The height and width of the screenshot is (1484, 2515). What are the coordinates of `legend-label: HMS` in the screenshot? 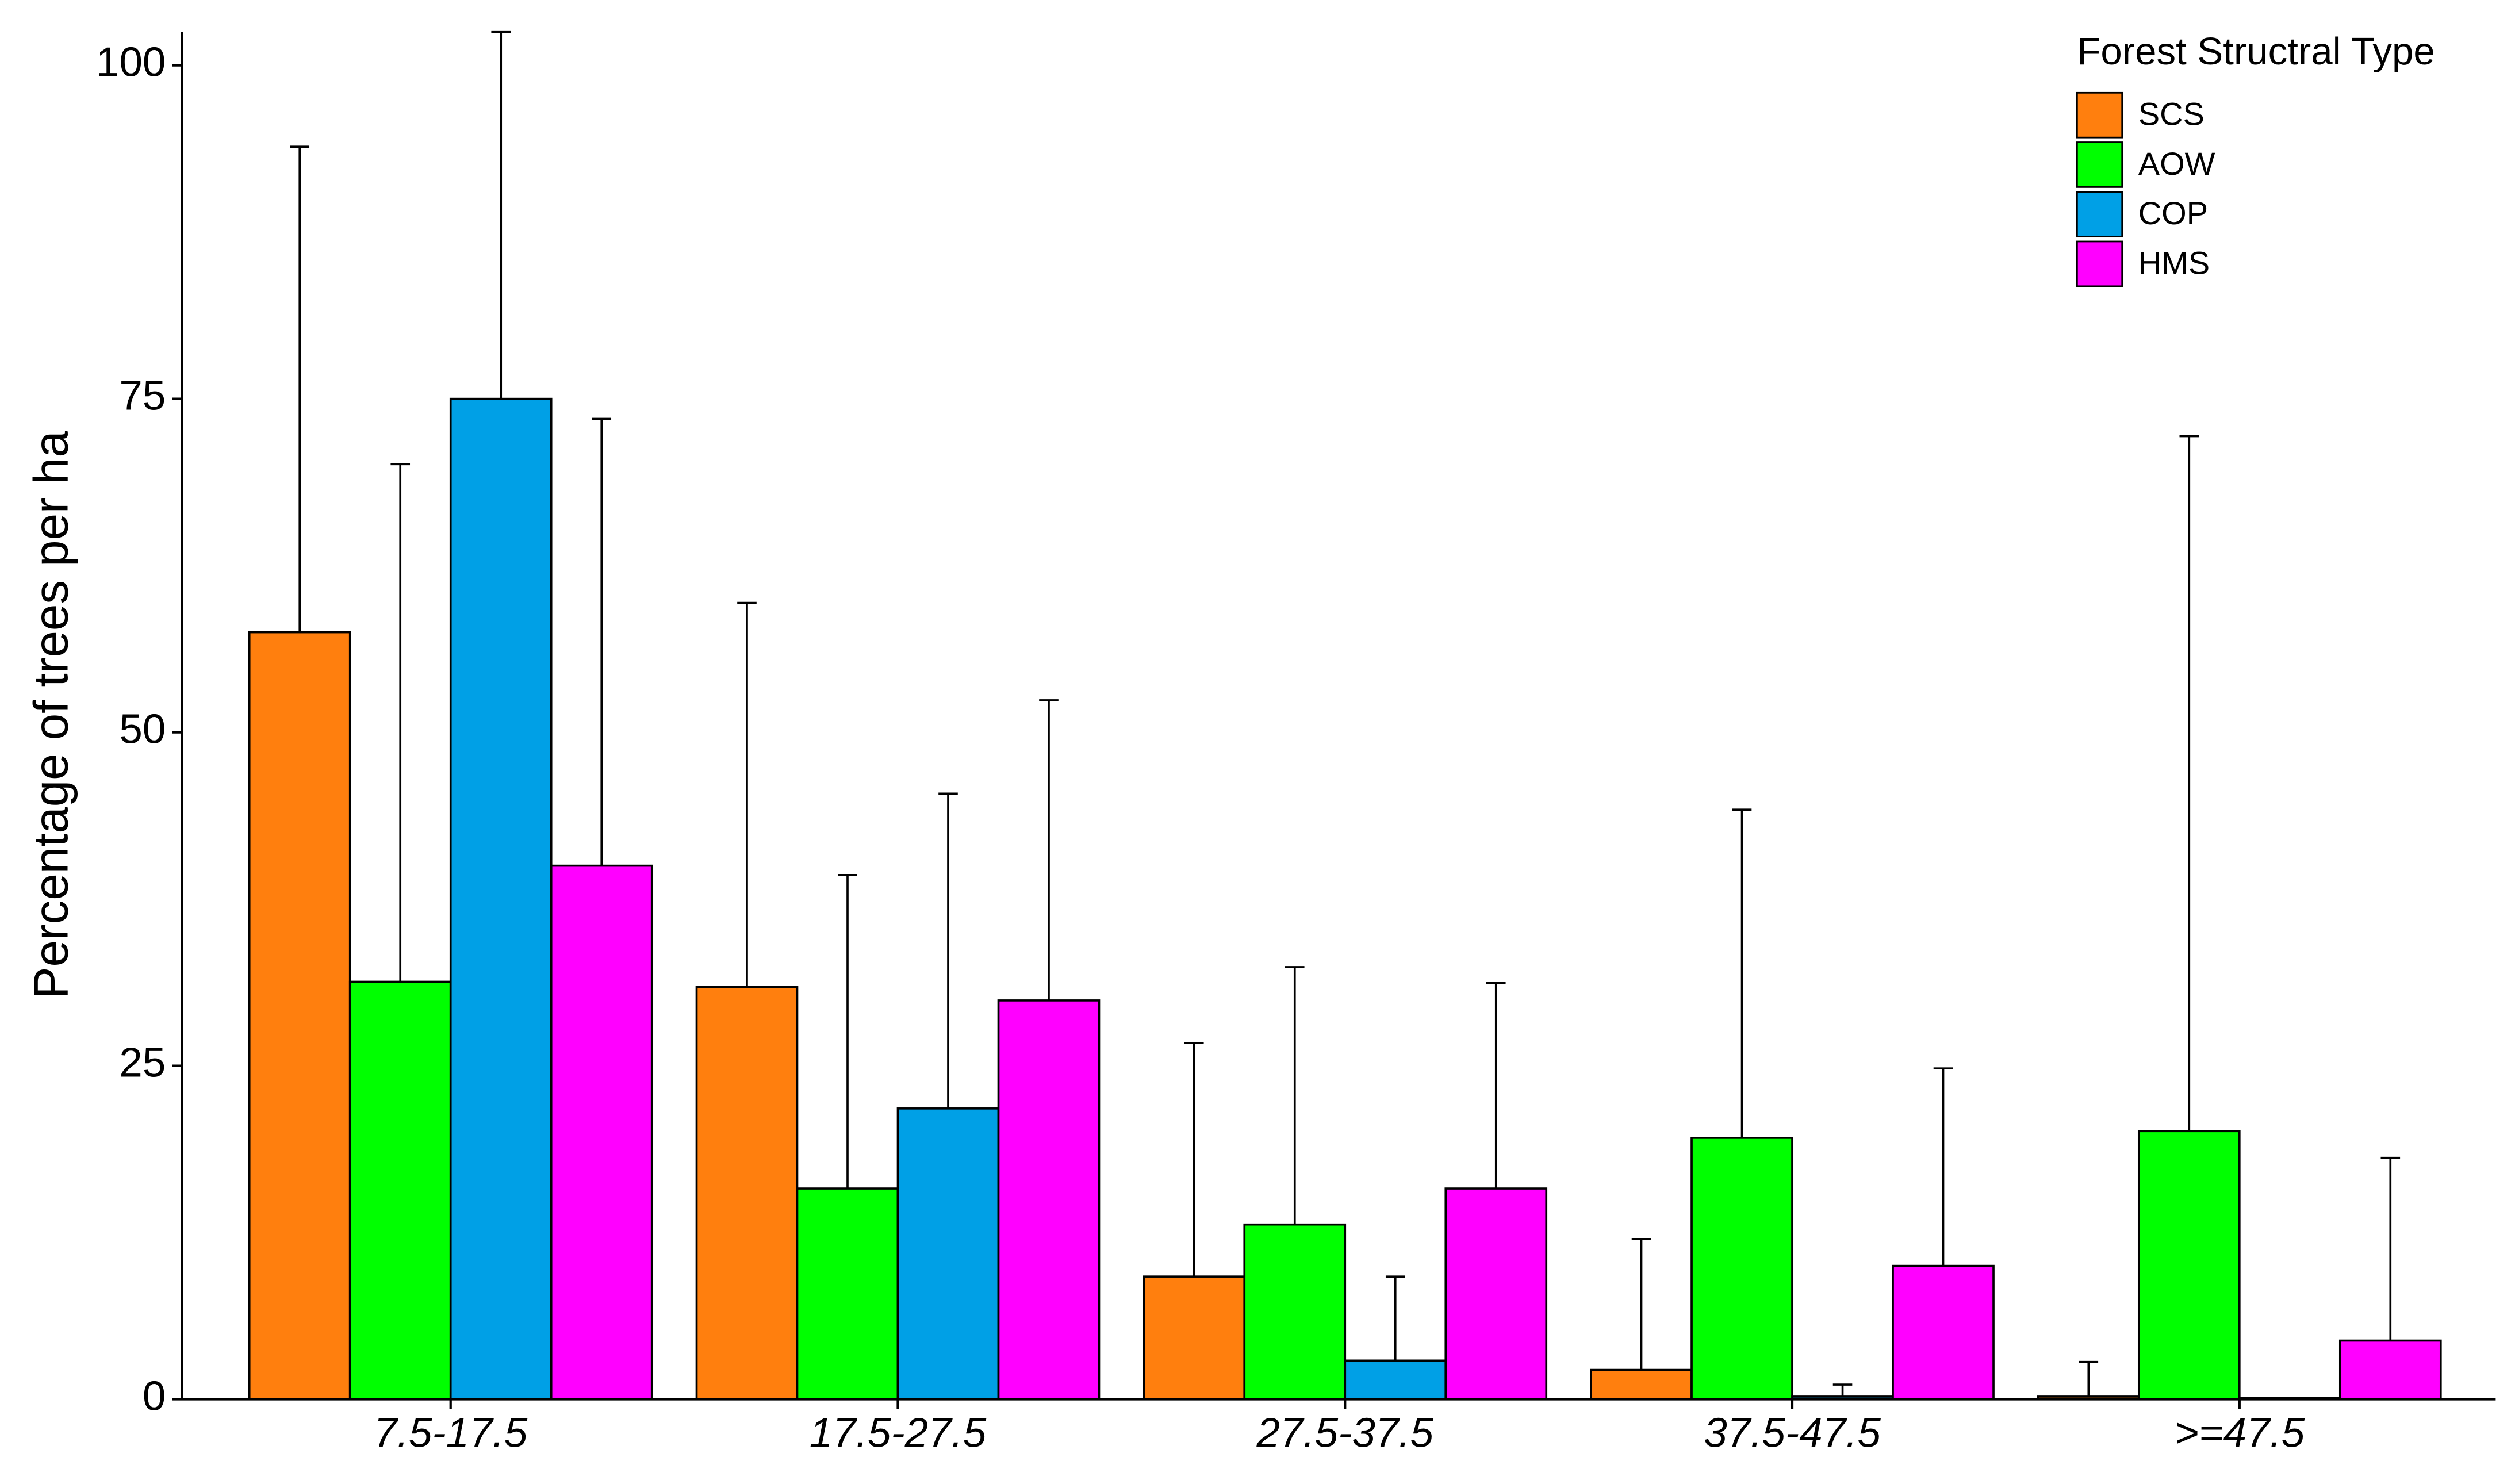 It's located at (2174, 263).